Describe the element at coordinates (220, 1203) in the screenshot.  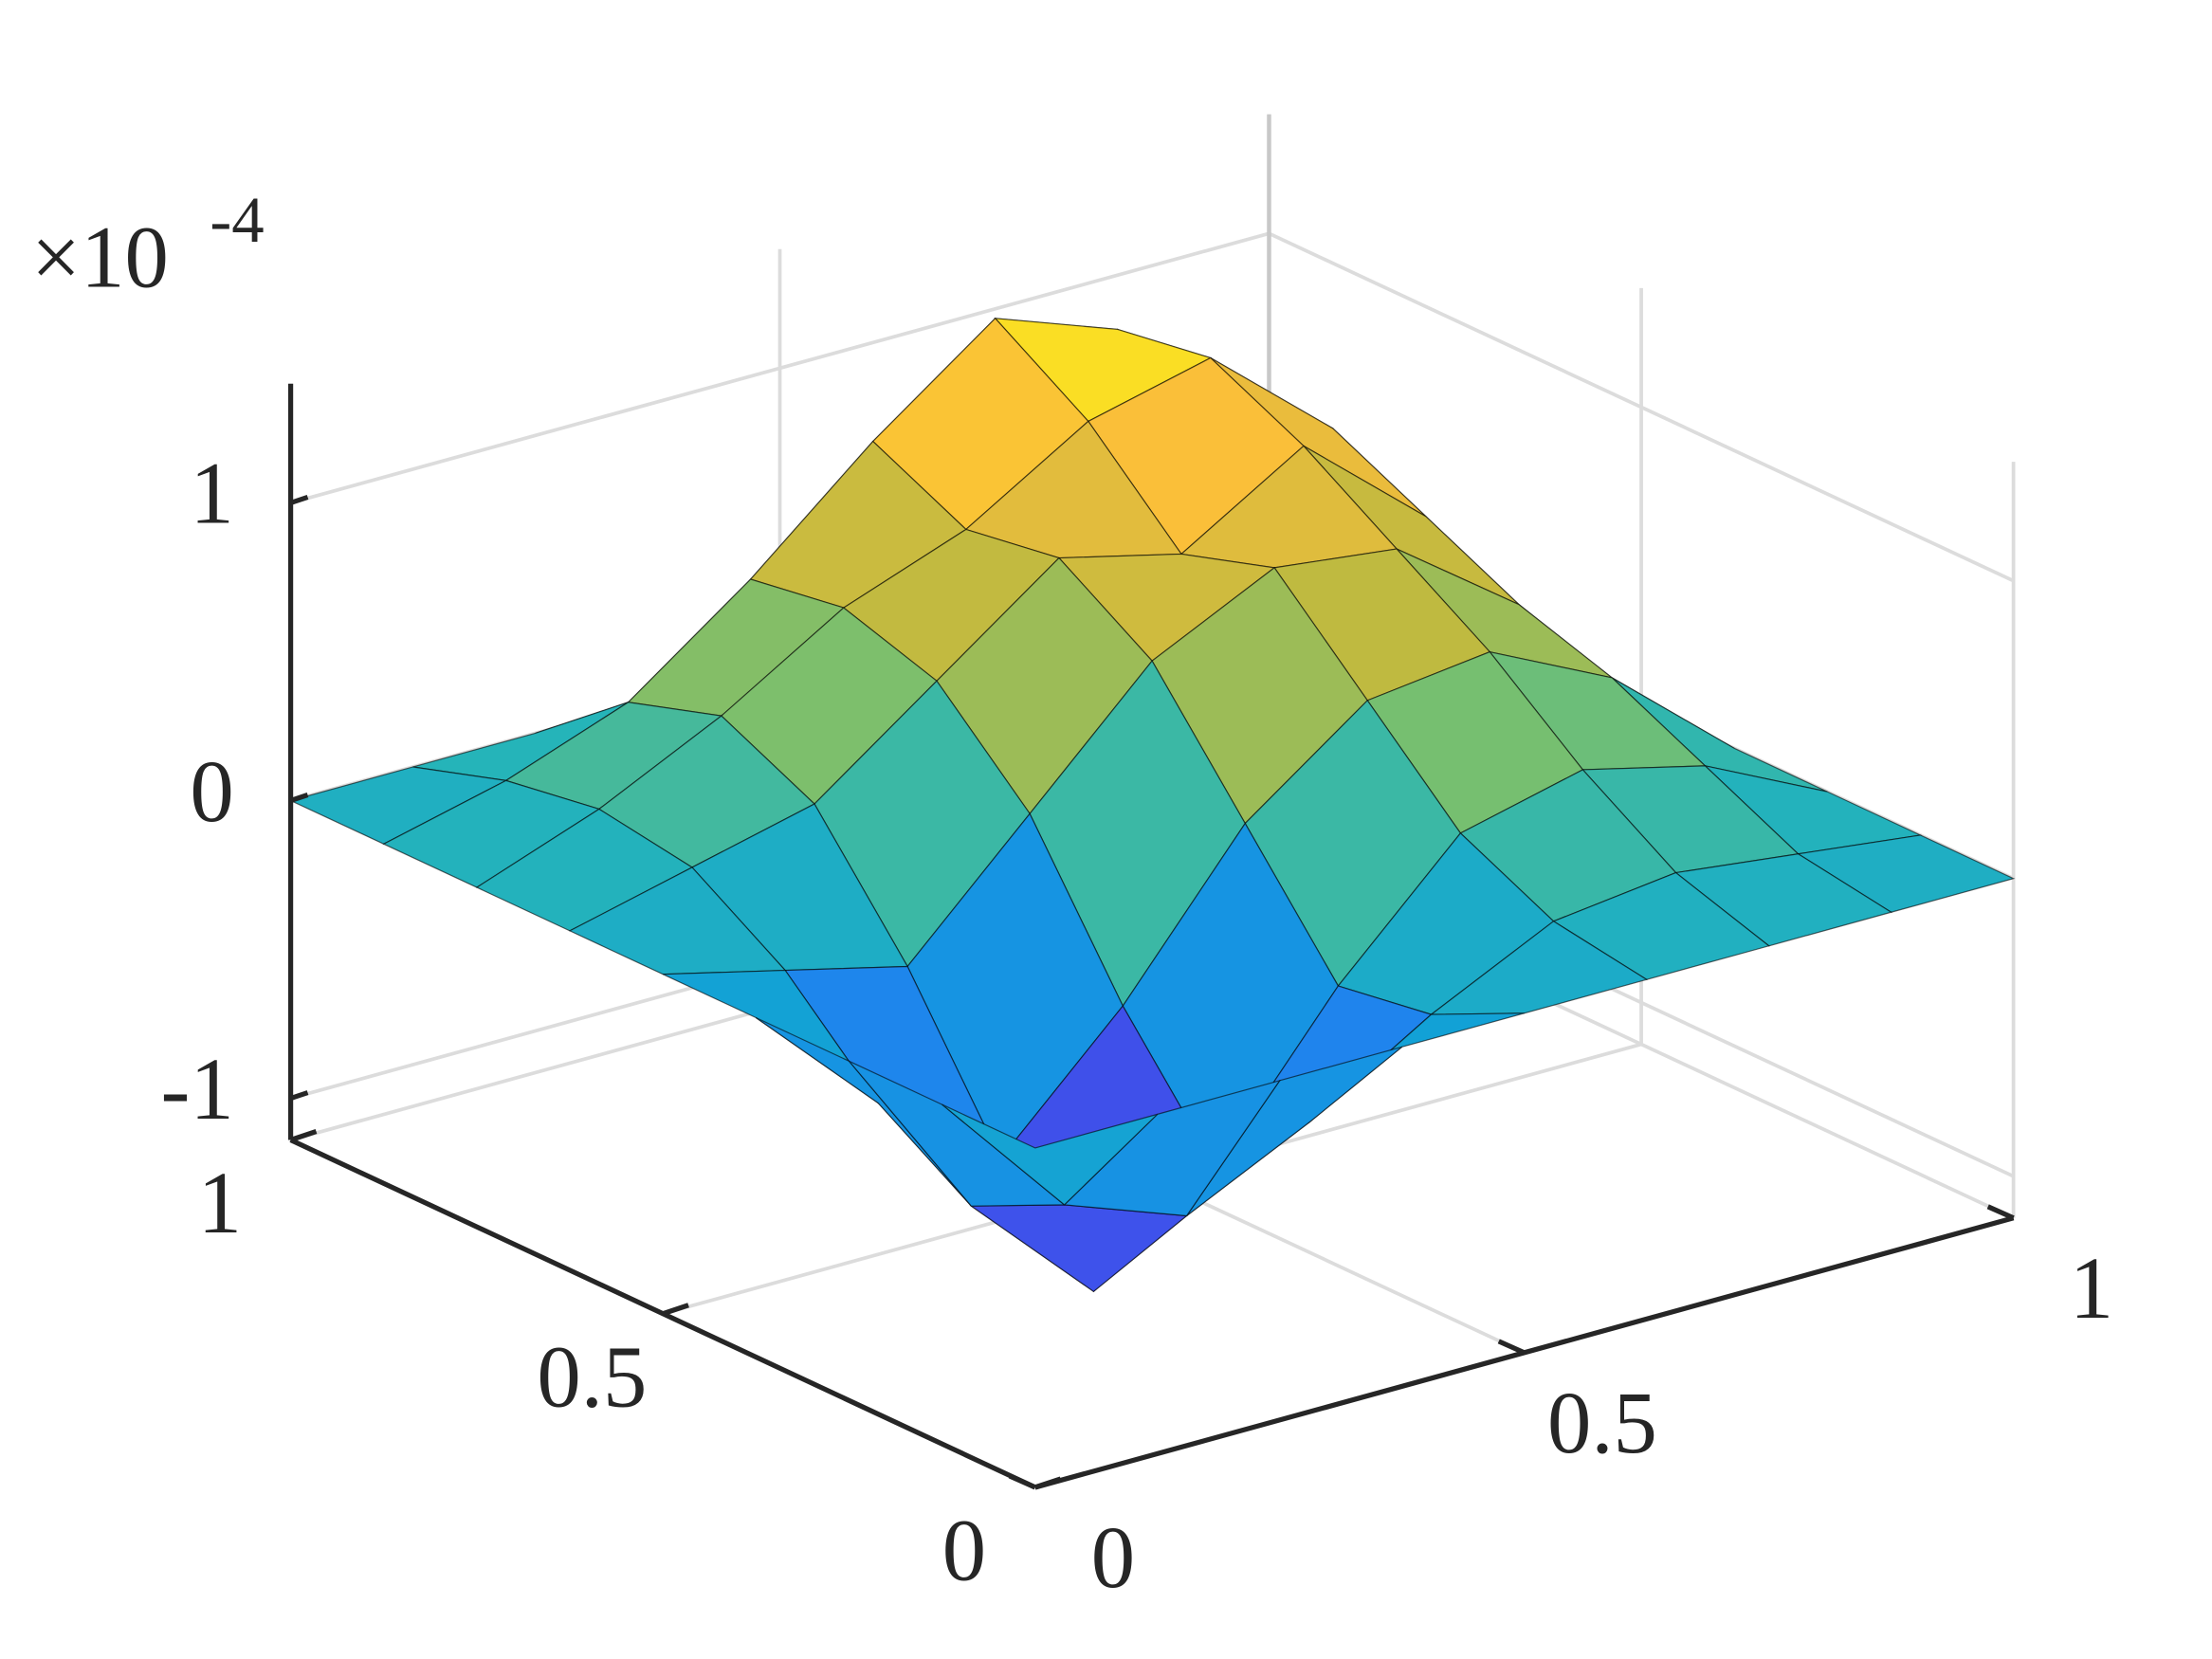
I see `y-tick-label: 1` at that location.